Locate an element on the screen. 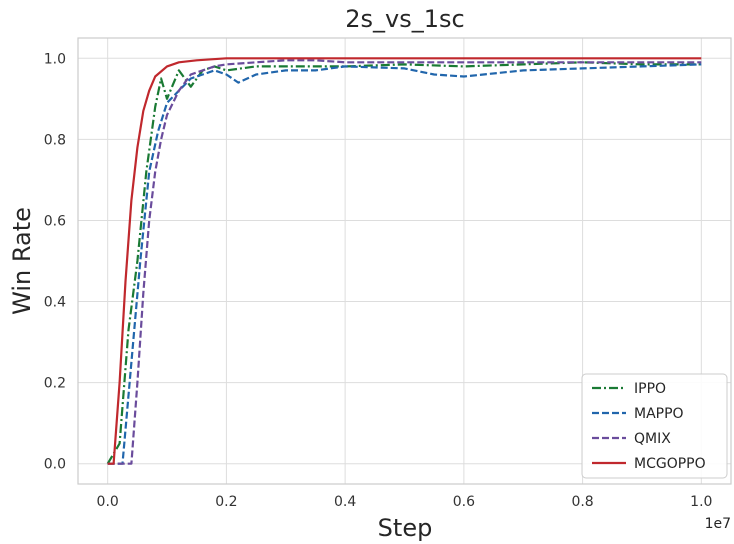 The width and height of the screenshot is (734, 544). x-tick-label: 0.2 is located at coordinates (226, 502).